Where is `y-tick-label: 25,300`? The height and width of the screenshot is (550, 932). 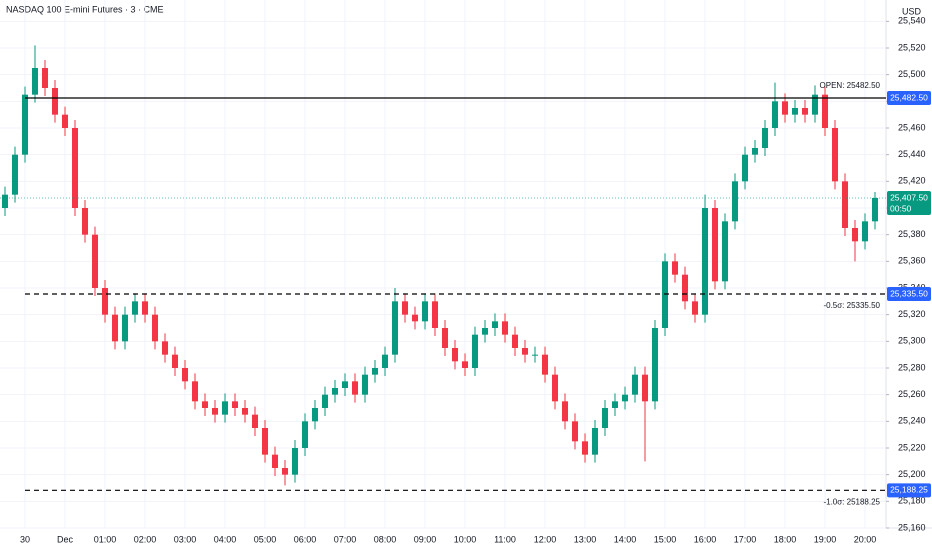
y-tick-label: 25,300 is located at coordinates (912, 341).